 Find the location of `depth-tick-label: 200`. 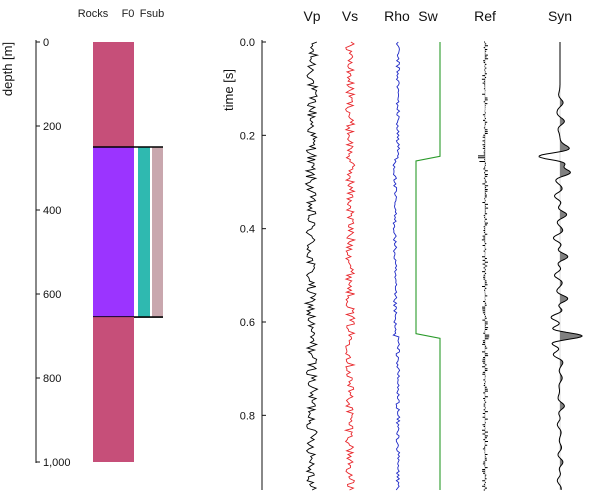

depth-tick-label: 200 is located at coordinates (52, 127).